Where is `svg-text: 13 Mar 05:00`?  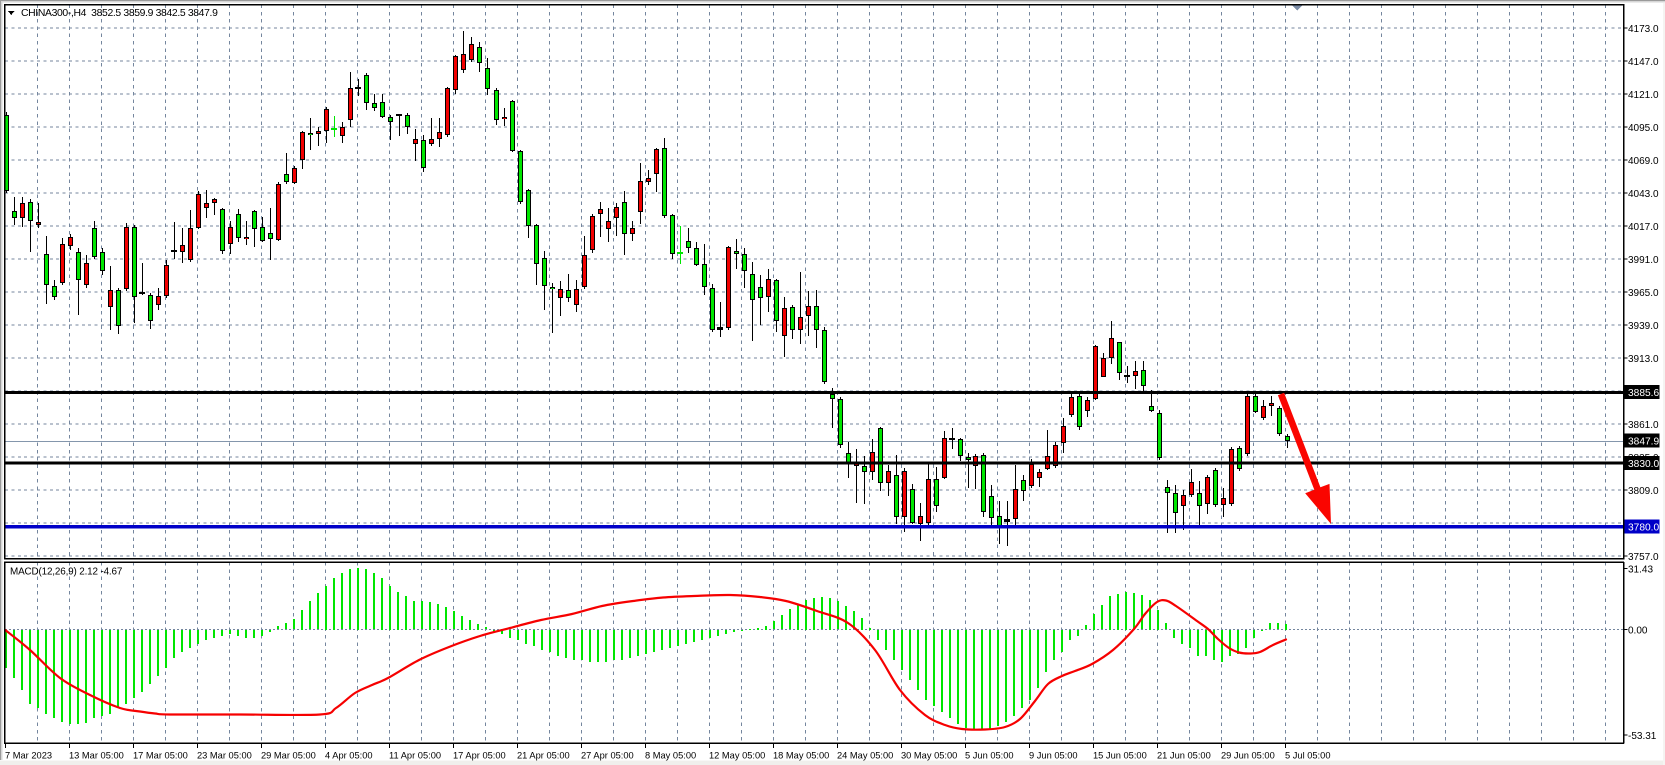
svg-text: 13 Mar 05:00 is located at coordinates (96, 756).